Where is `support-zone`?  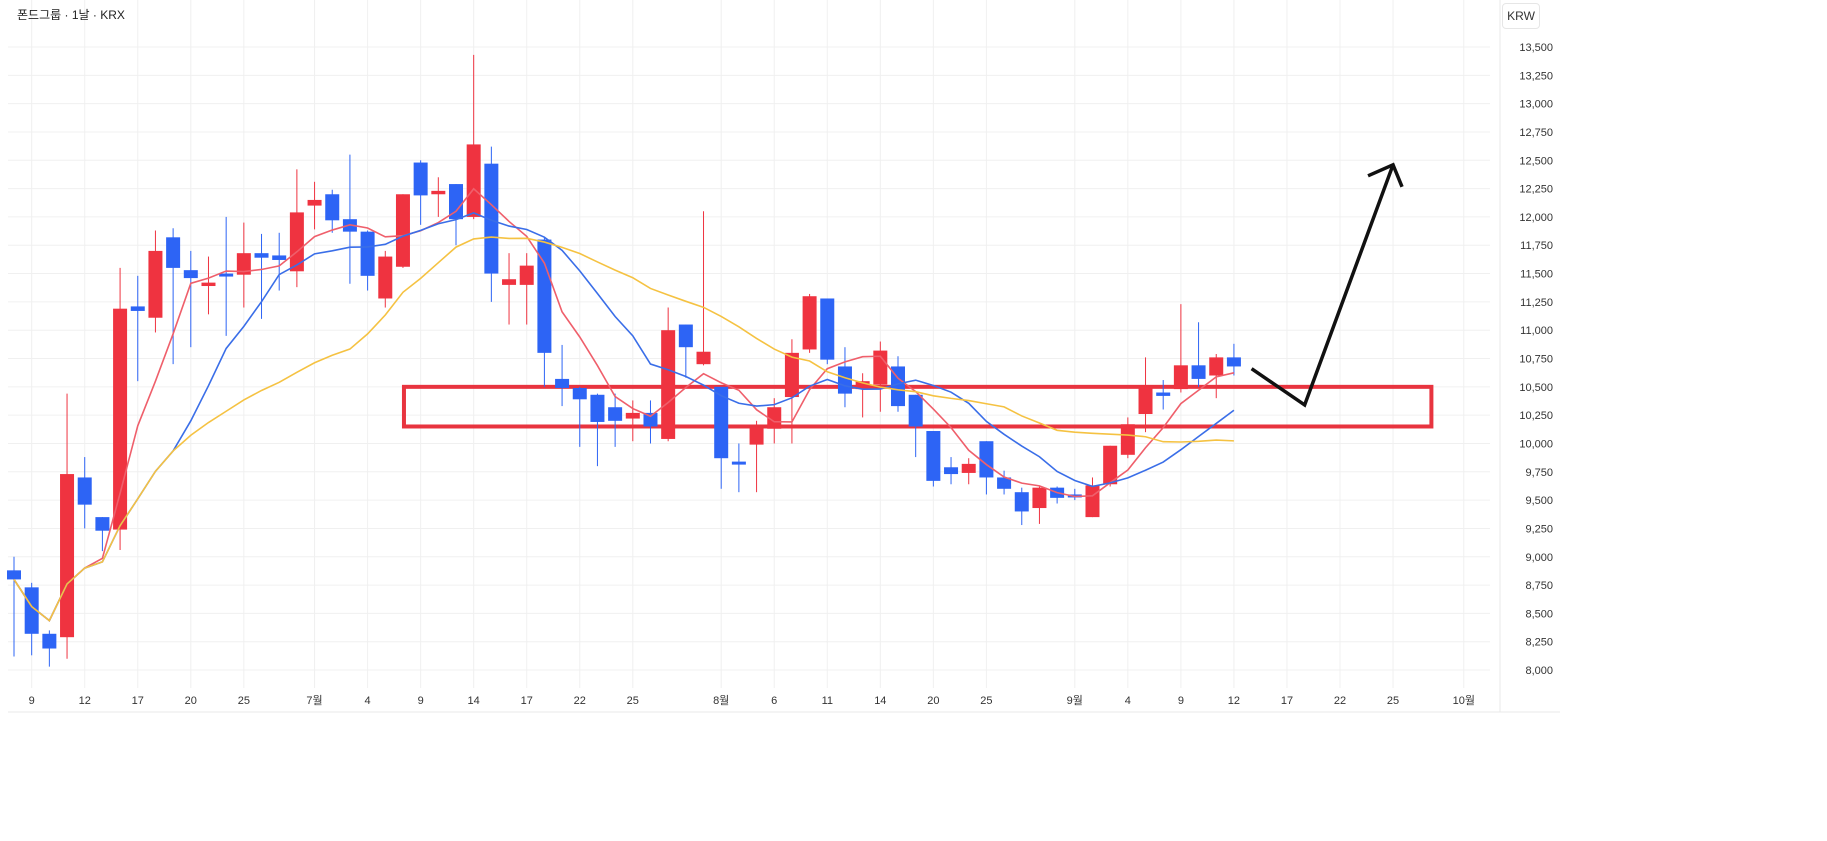 support-zone is located at coordinates (917, 406).